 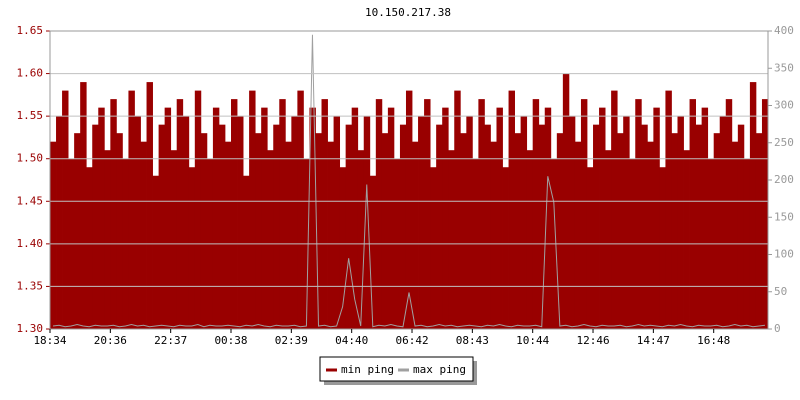 What do you see at coordinates (784, 105) in the screenshot?
I see `y2-tick-label: 300` at bounding box center [784, 105].